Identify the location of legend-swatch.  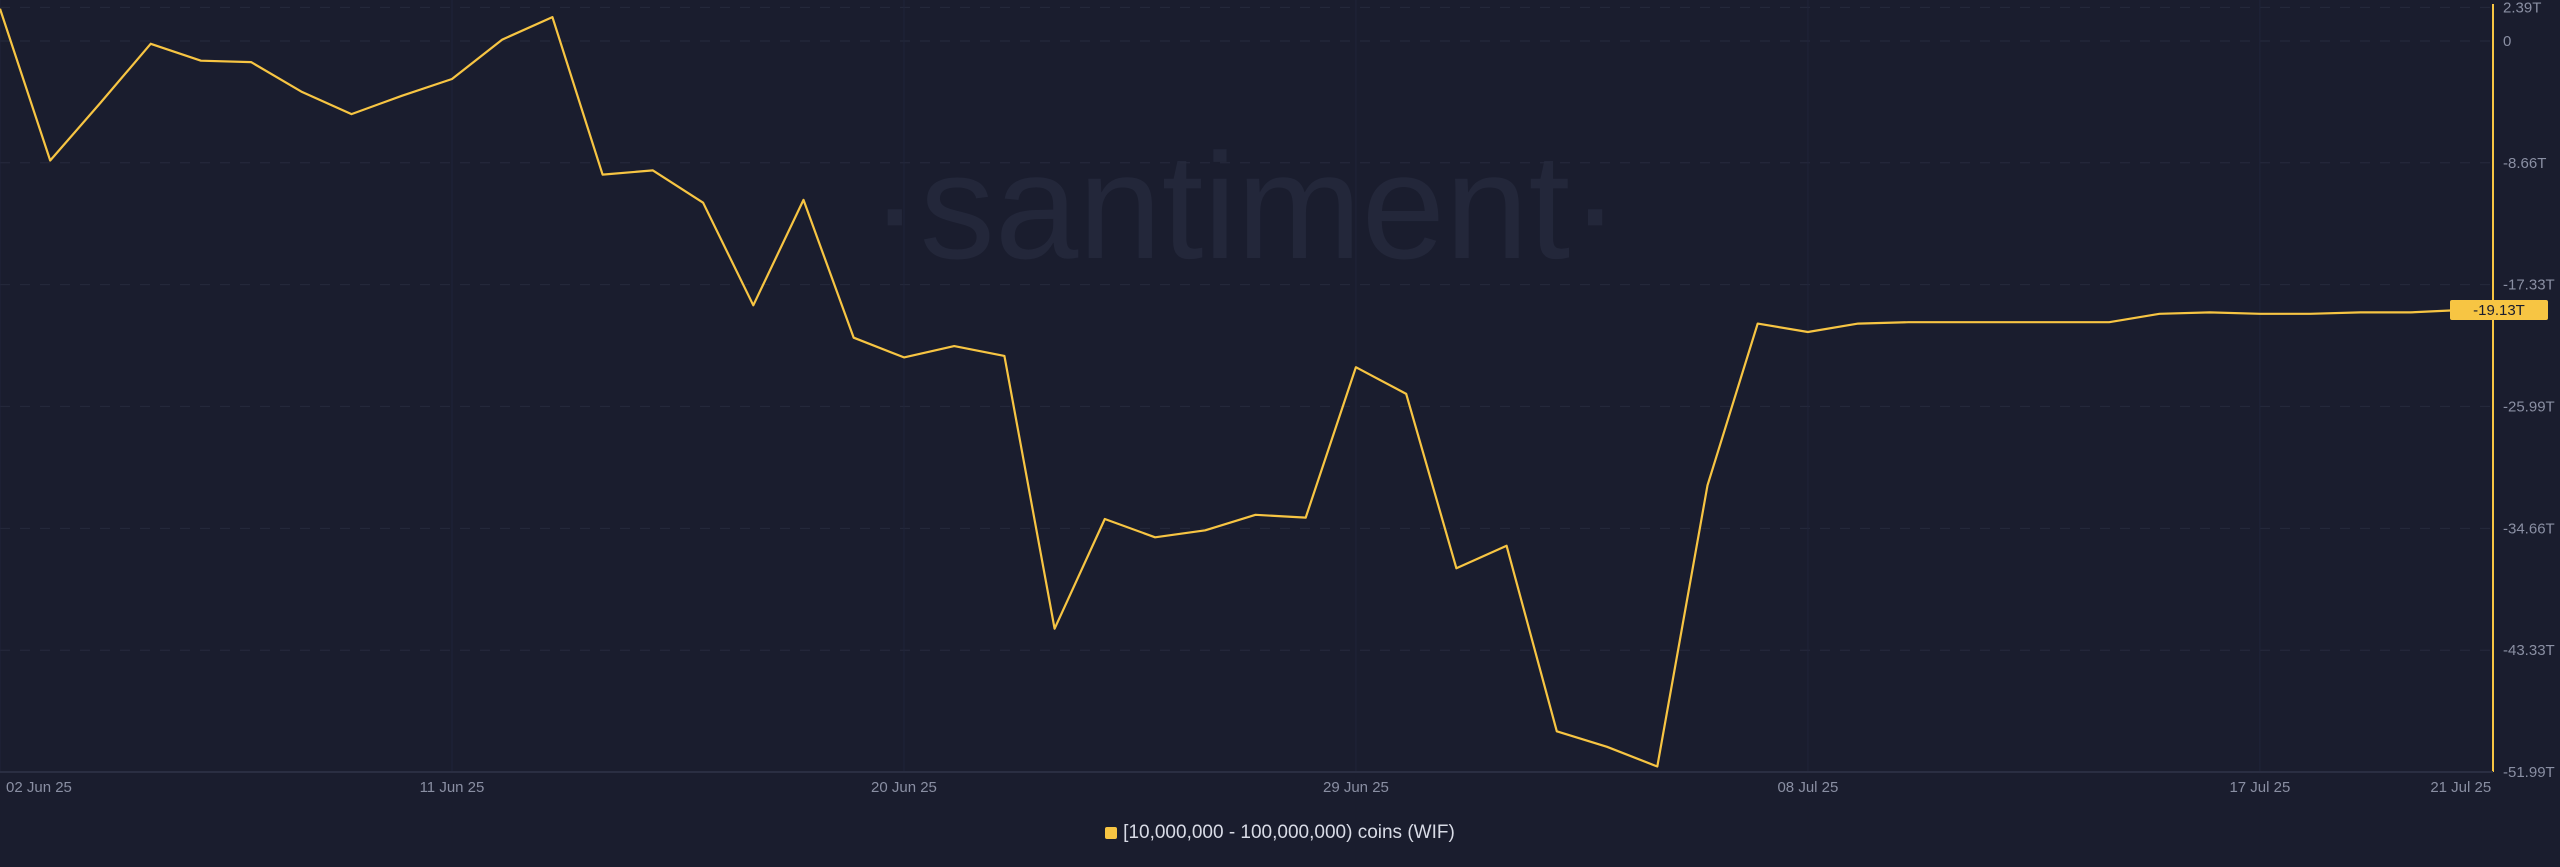
(1111, 833).